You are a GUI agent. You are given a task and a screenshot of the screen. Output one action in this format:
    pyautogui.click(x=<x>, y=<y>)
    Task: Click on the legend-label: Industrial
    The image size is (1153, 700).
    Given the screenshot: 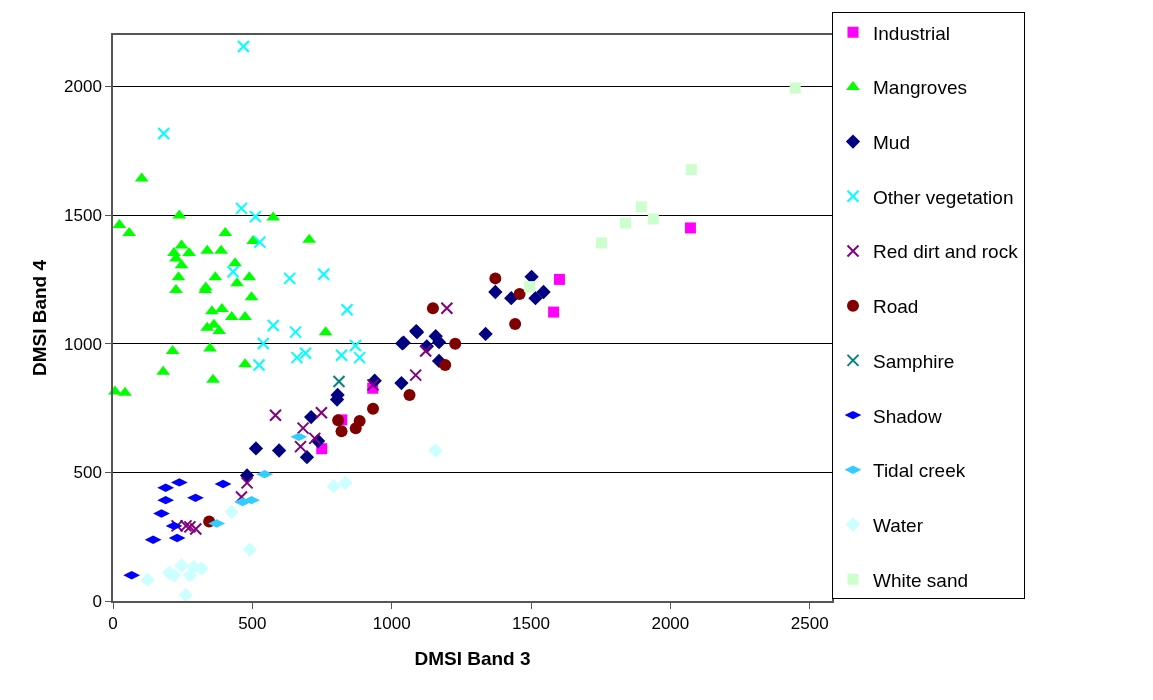 What is the action you would take?
    pyautogui.click(x=912, y=33)
    